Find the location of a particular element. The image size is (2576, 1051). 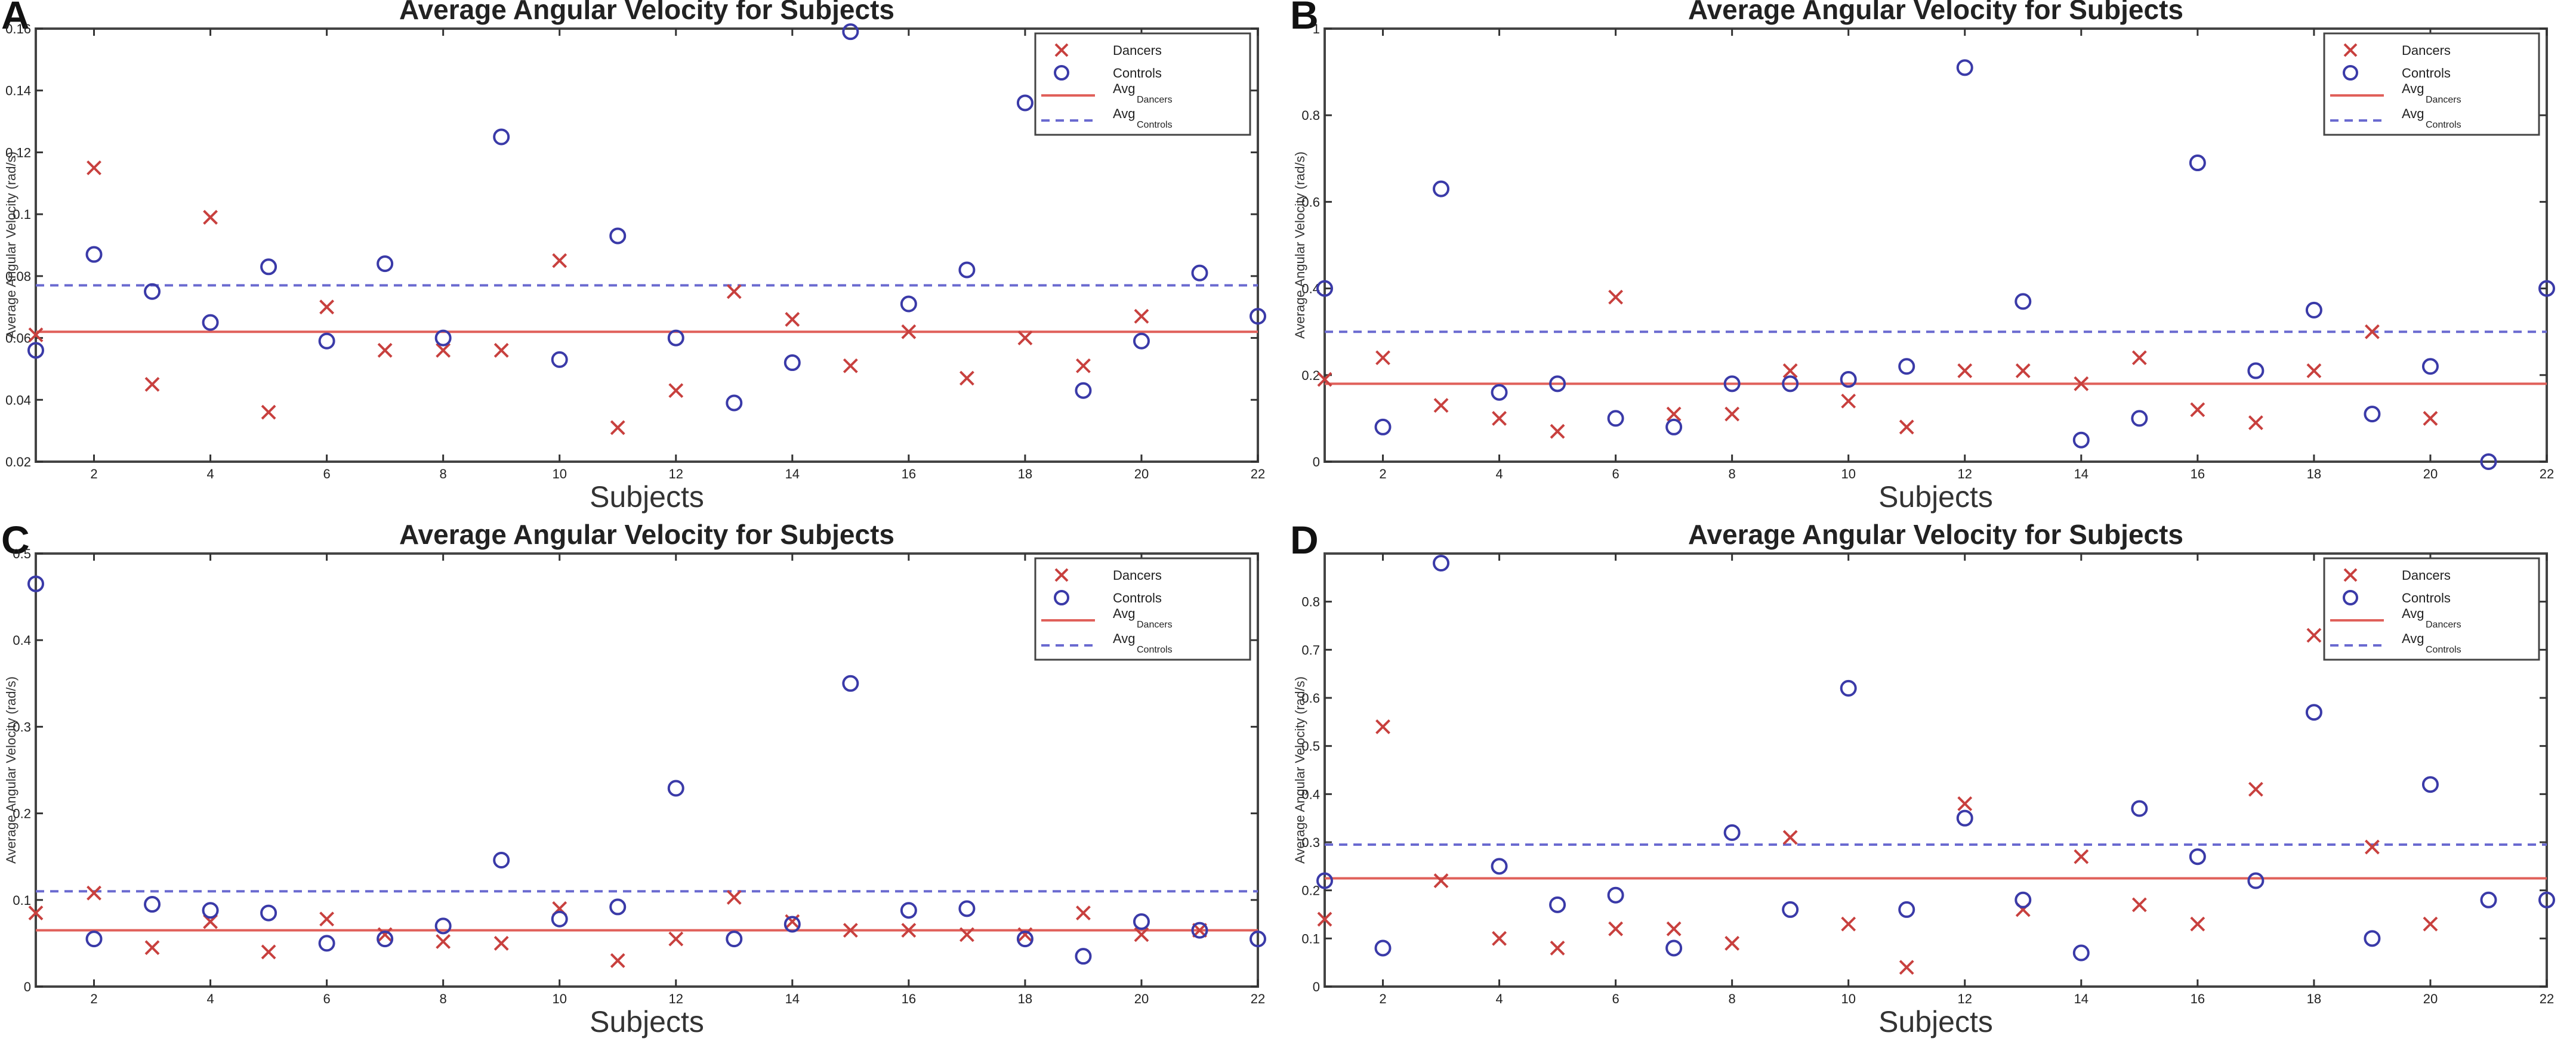

legend-avg-controls-label: Avg is located at coordinates (2413, 114).